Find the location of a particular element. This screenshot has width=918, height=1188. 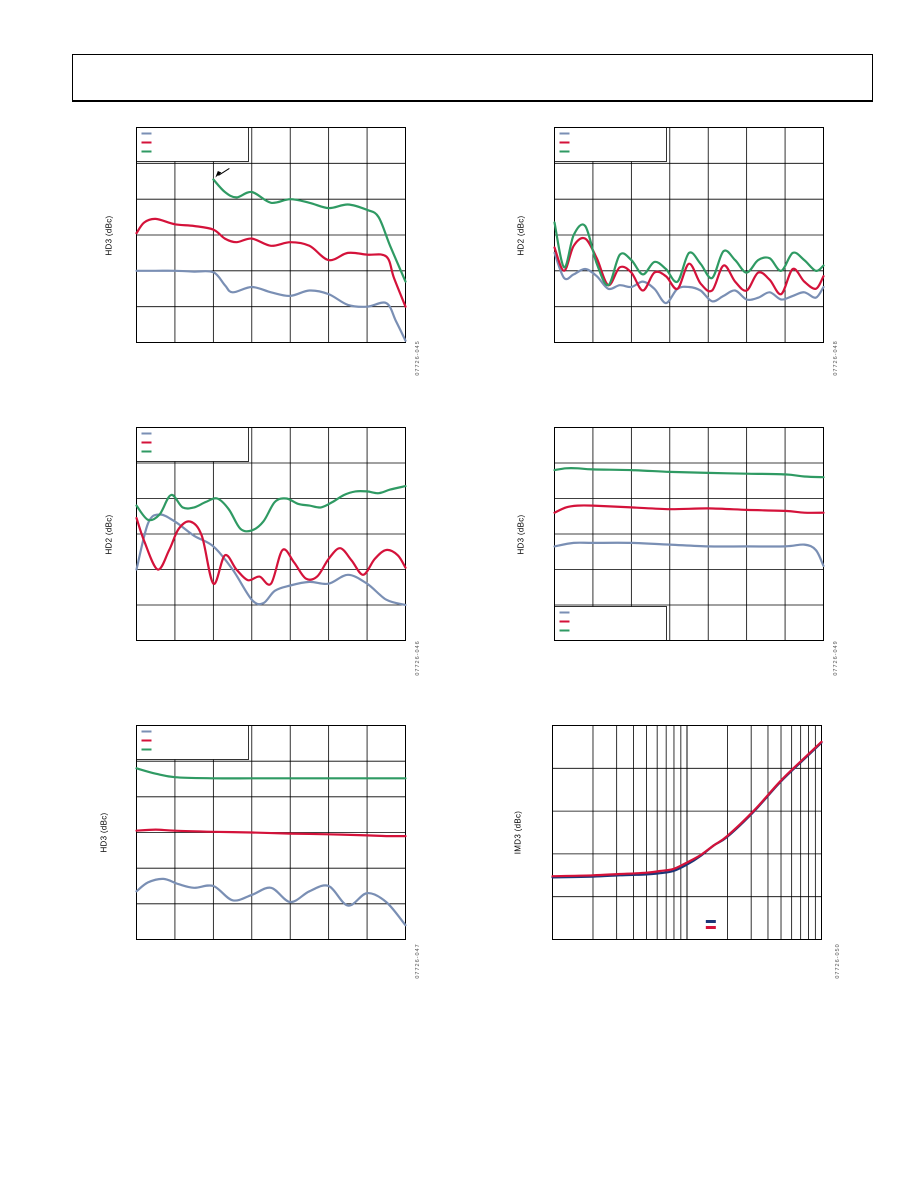

annotation-arrow-head is located at coordinates (218, 174).